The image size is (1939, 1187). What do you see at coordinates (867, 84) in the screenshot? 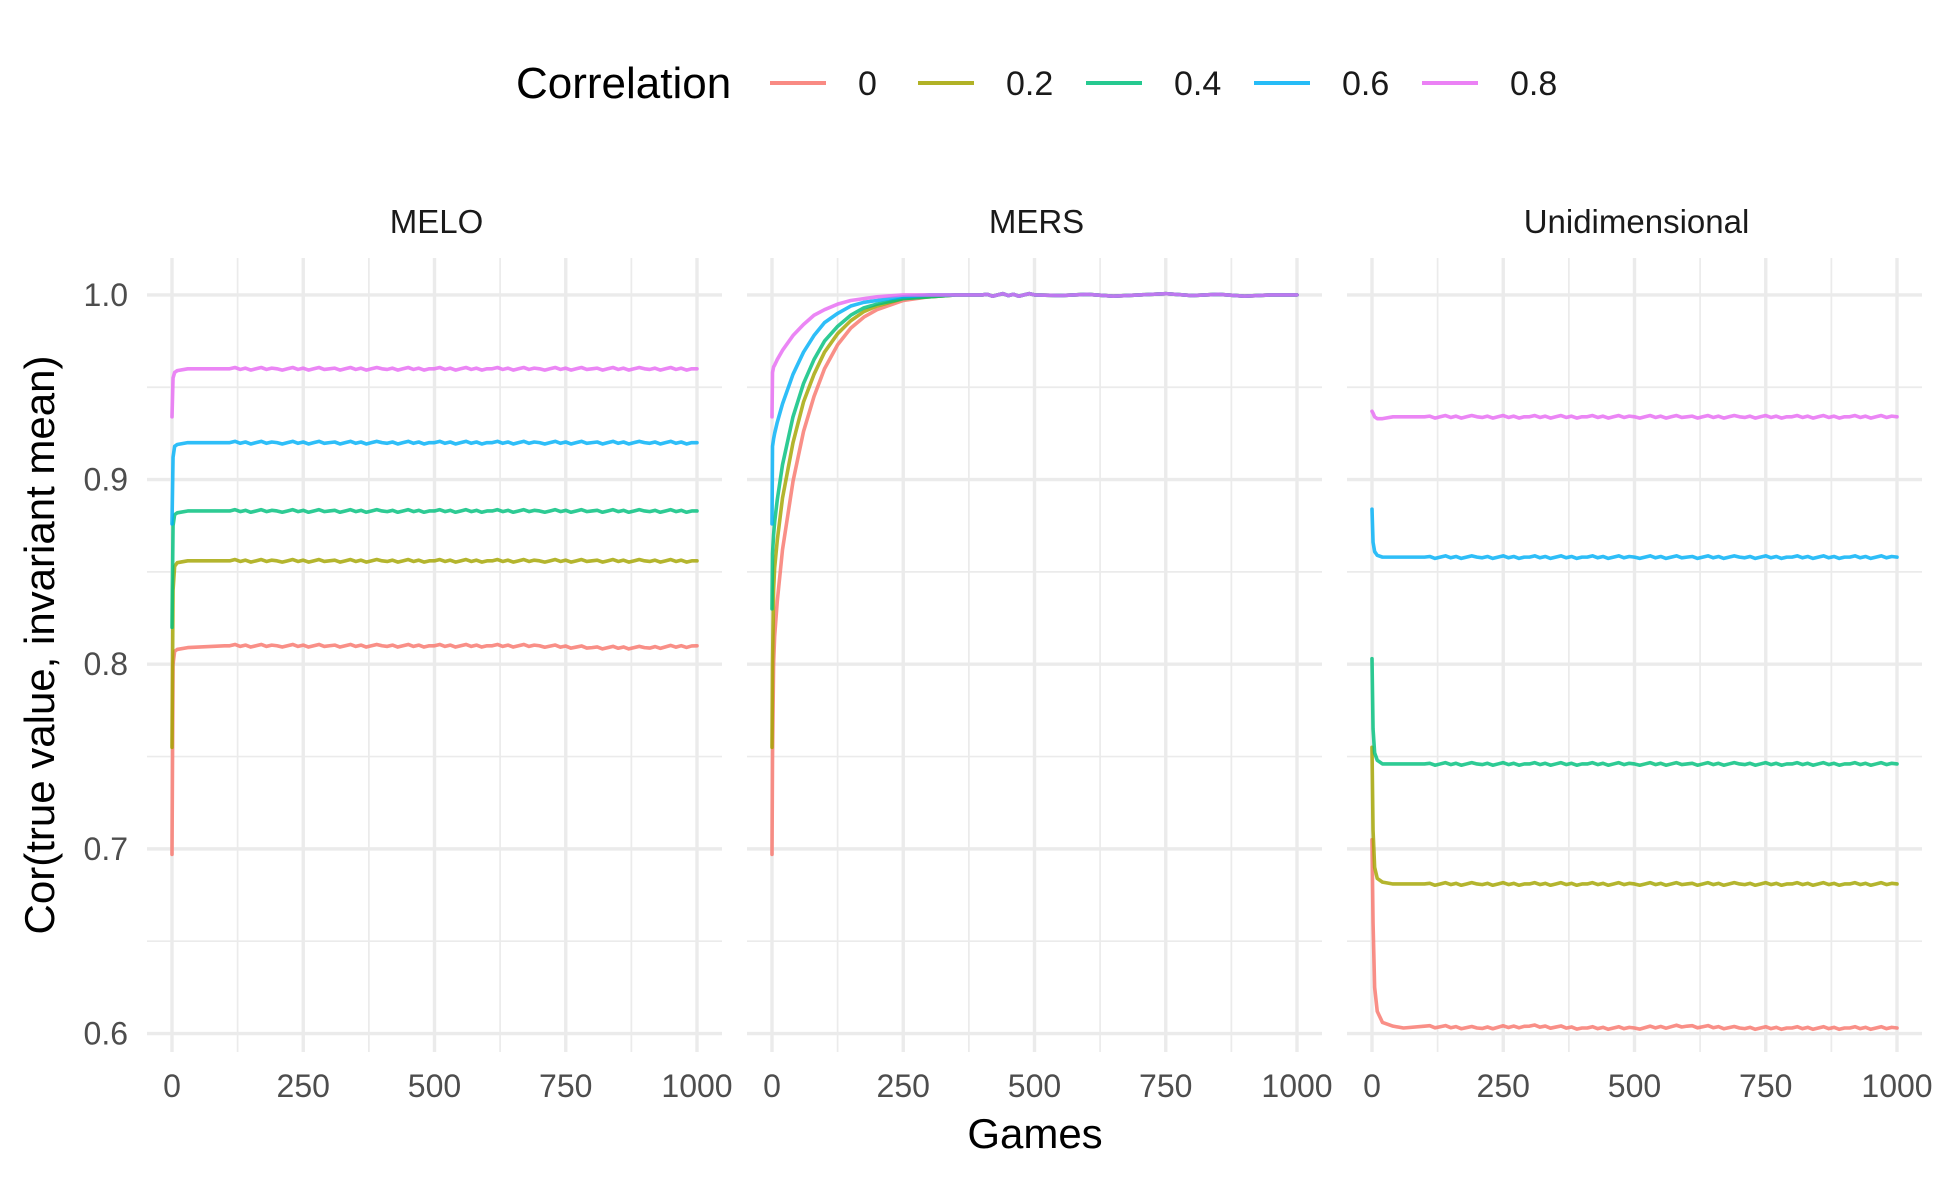
I see `legend-label: 0` at bounding box center [867, 84].